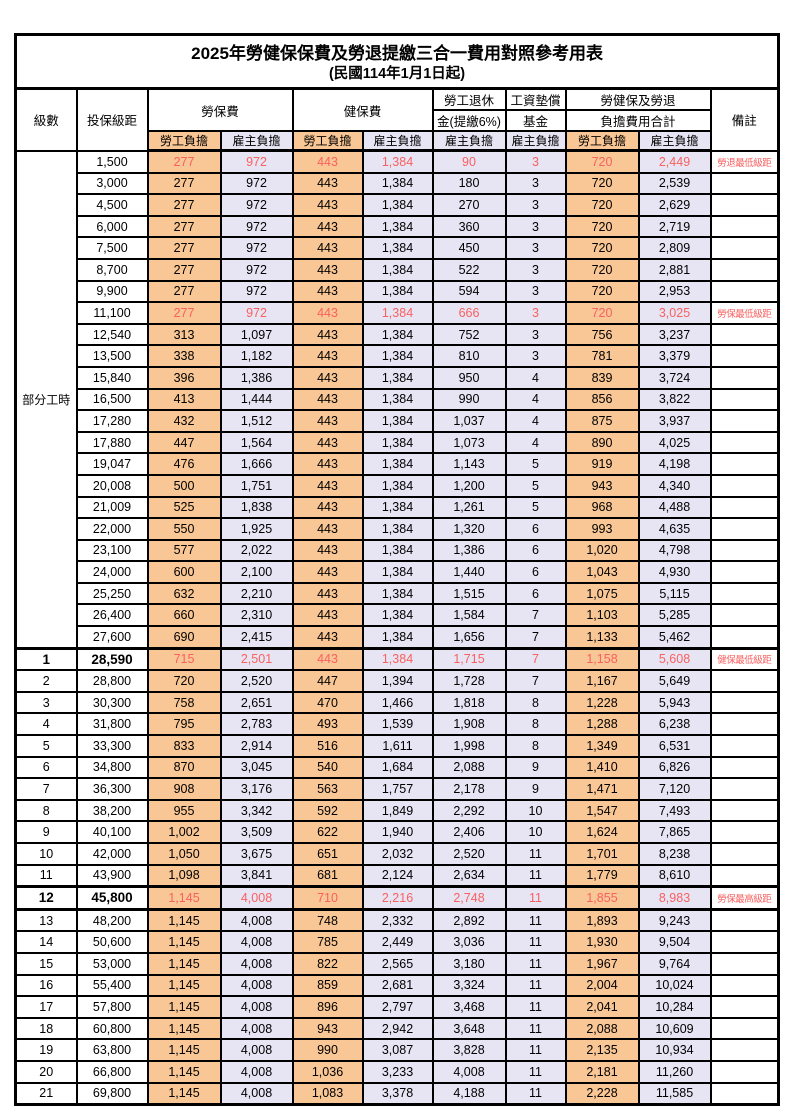 This screenshot has width=791, height=1120. I want to click on total-employee-fee-cell: 890, so click(602, 442).